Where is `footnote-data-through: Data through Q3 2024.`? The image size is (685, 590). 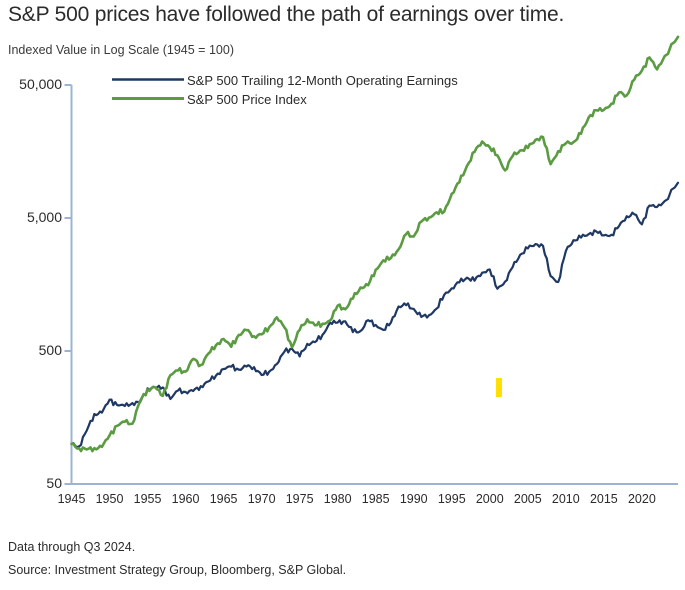 footnote-data-through: Data through Q3 2024. is located at coordinates (72, 547).